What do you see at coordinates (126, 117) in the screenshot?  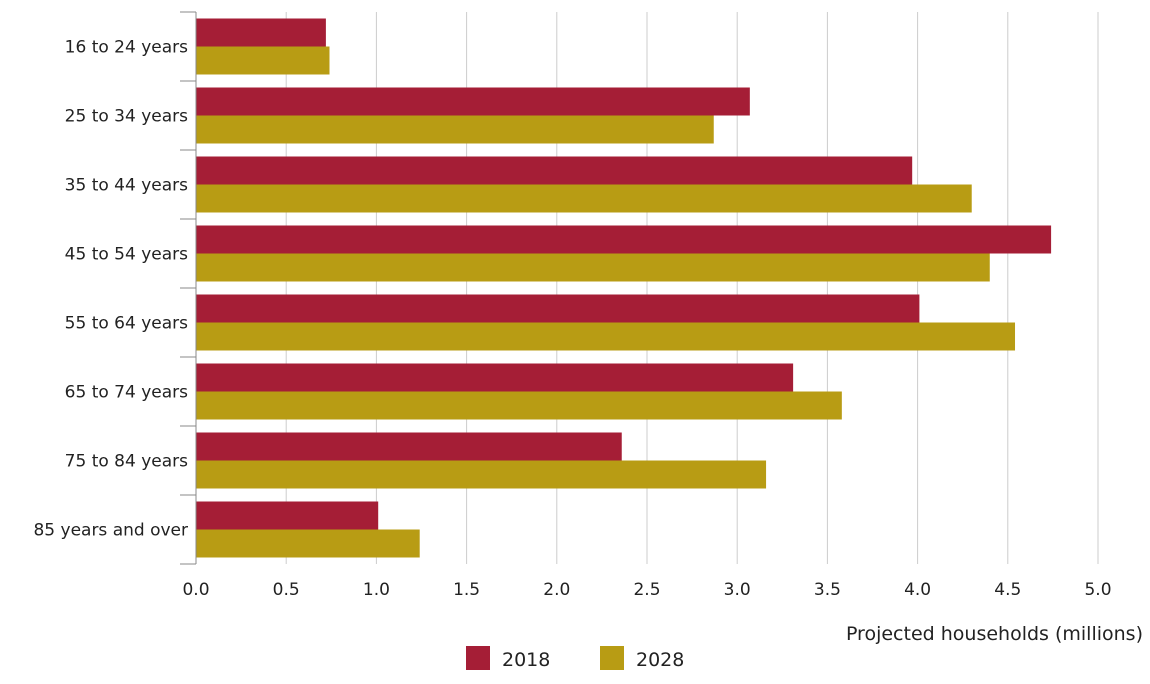 I see `y-tick-label: 25 to 34 years` at bounding box center [126, 117].